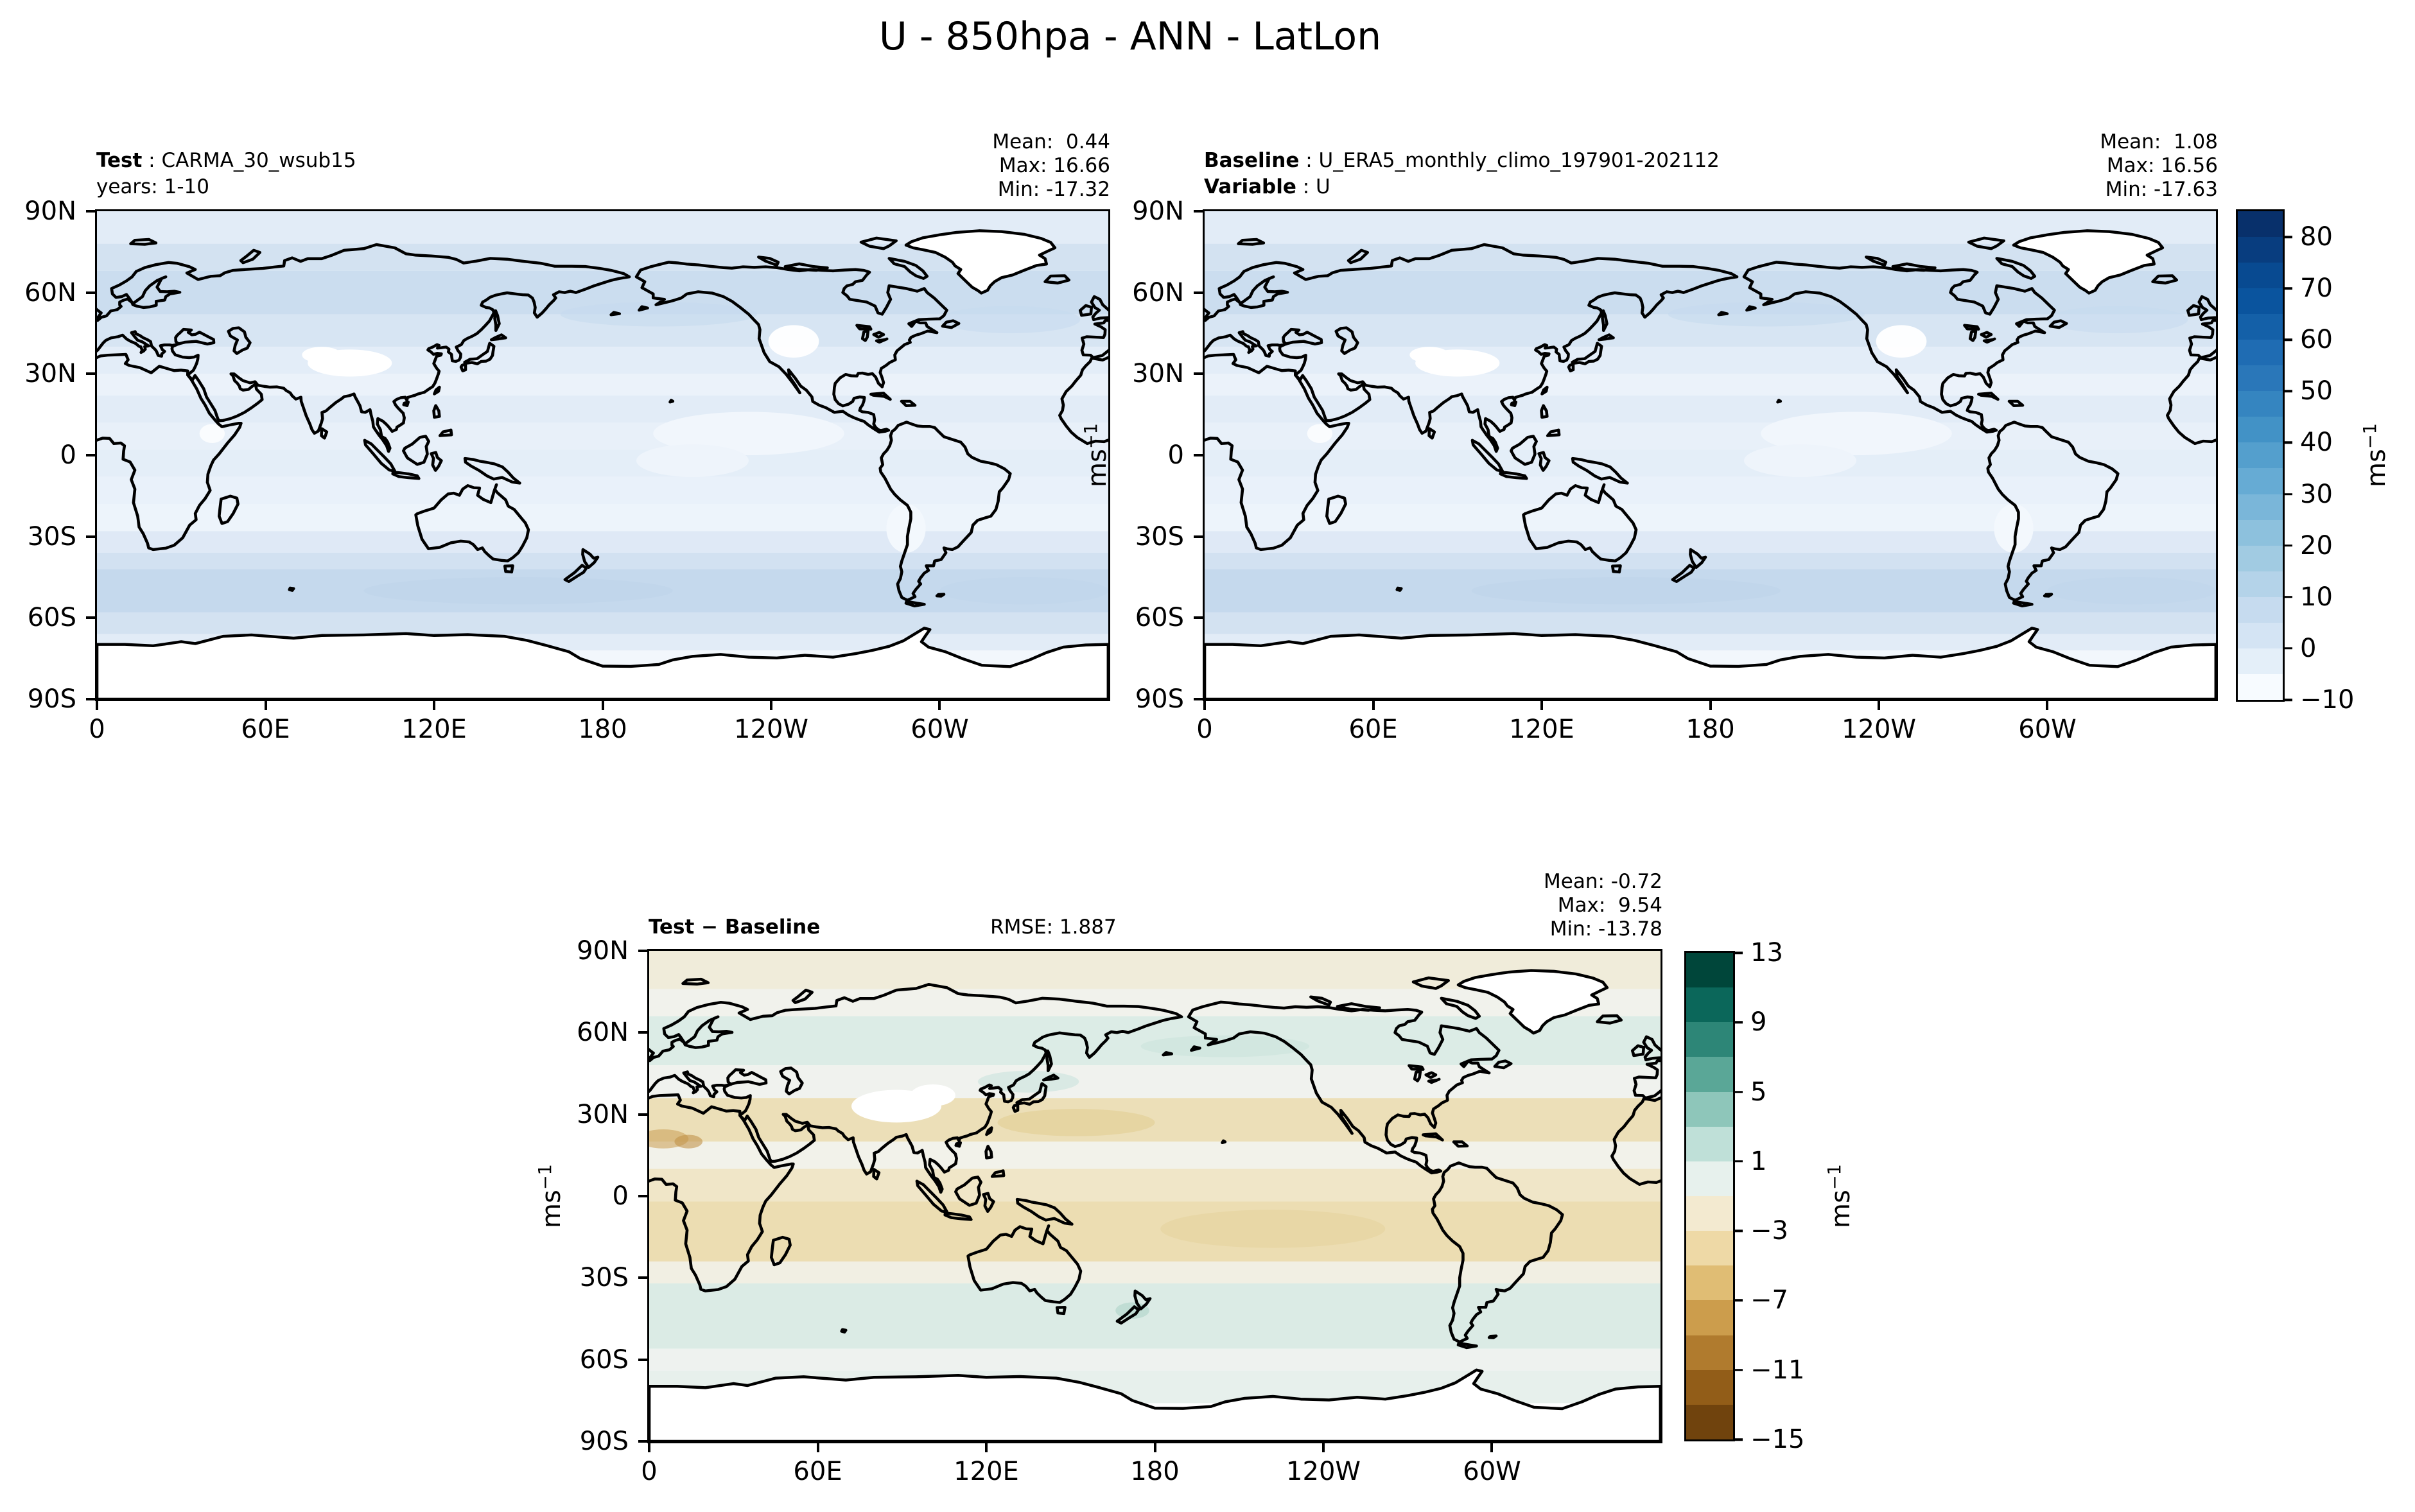 Image resolution: width=2415 pixels, height=1512 pixels. I want to click on test-years: years: 1-10, so click(152, 186).